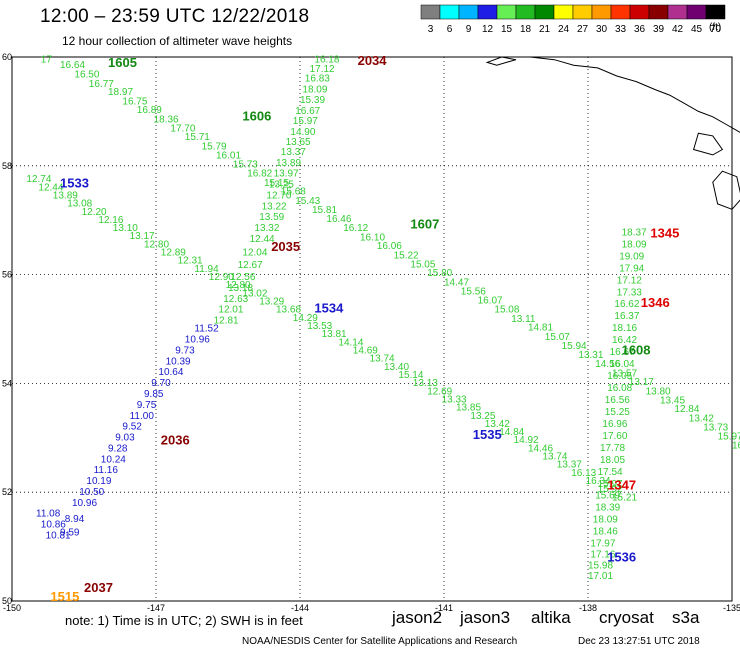 Image resolution: width=740 pixels, height=650 pixels. I want to click on legend-jason2: jason2, so click(417, 618).